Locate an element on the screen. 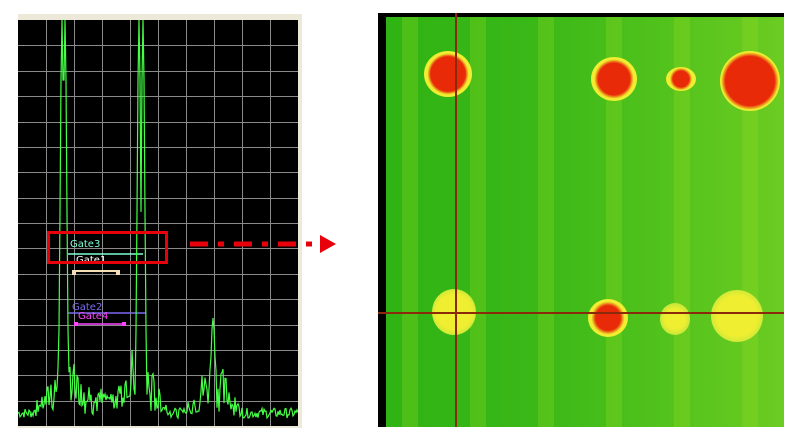 The height and width of the screenshot is (433, 791). gate2-label: Gate2 is located at coordinates (87, 307).